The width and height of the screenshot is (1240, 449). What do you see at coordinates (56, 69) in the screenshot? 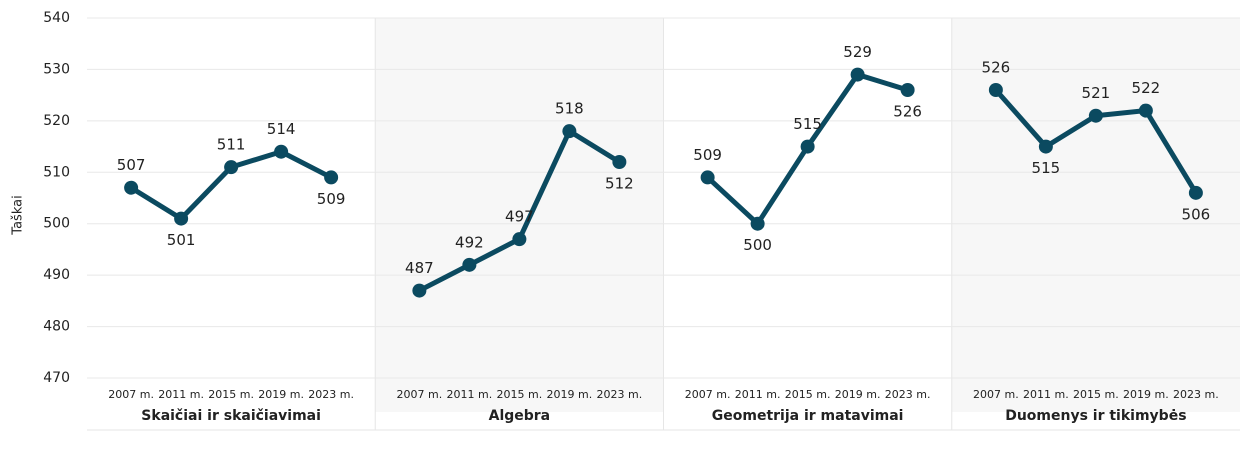
I see `y-tick-label: 530` at bounding box center [56, 69].